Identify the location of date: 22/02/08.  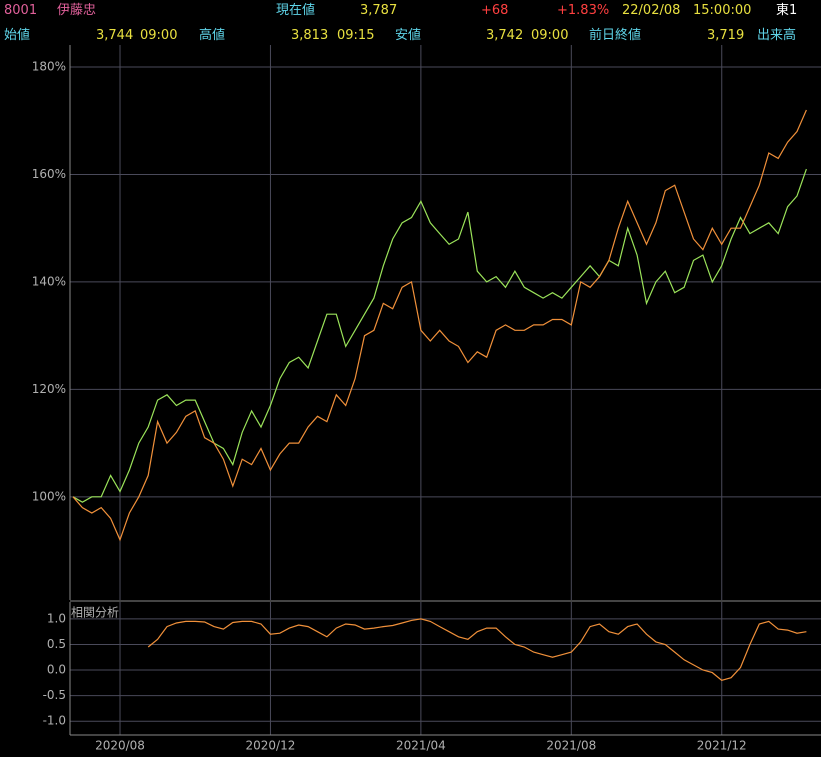
(651, 10).